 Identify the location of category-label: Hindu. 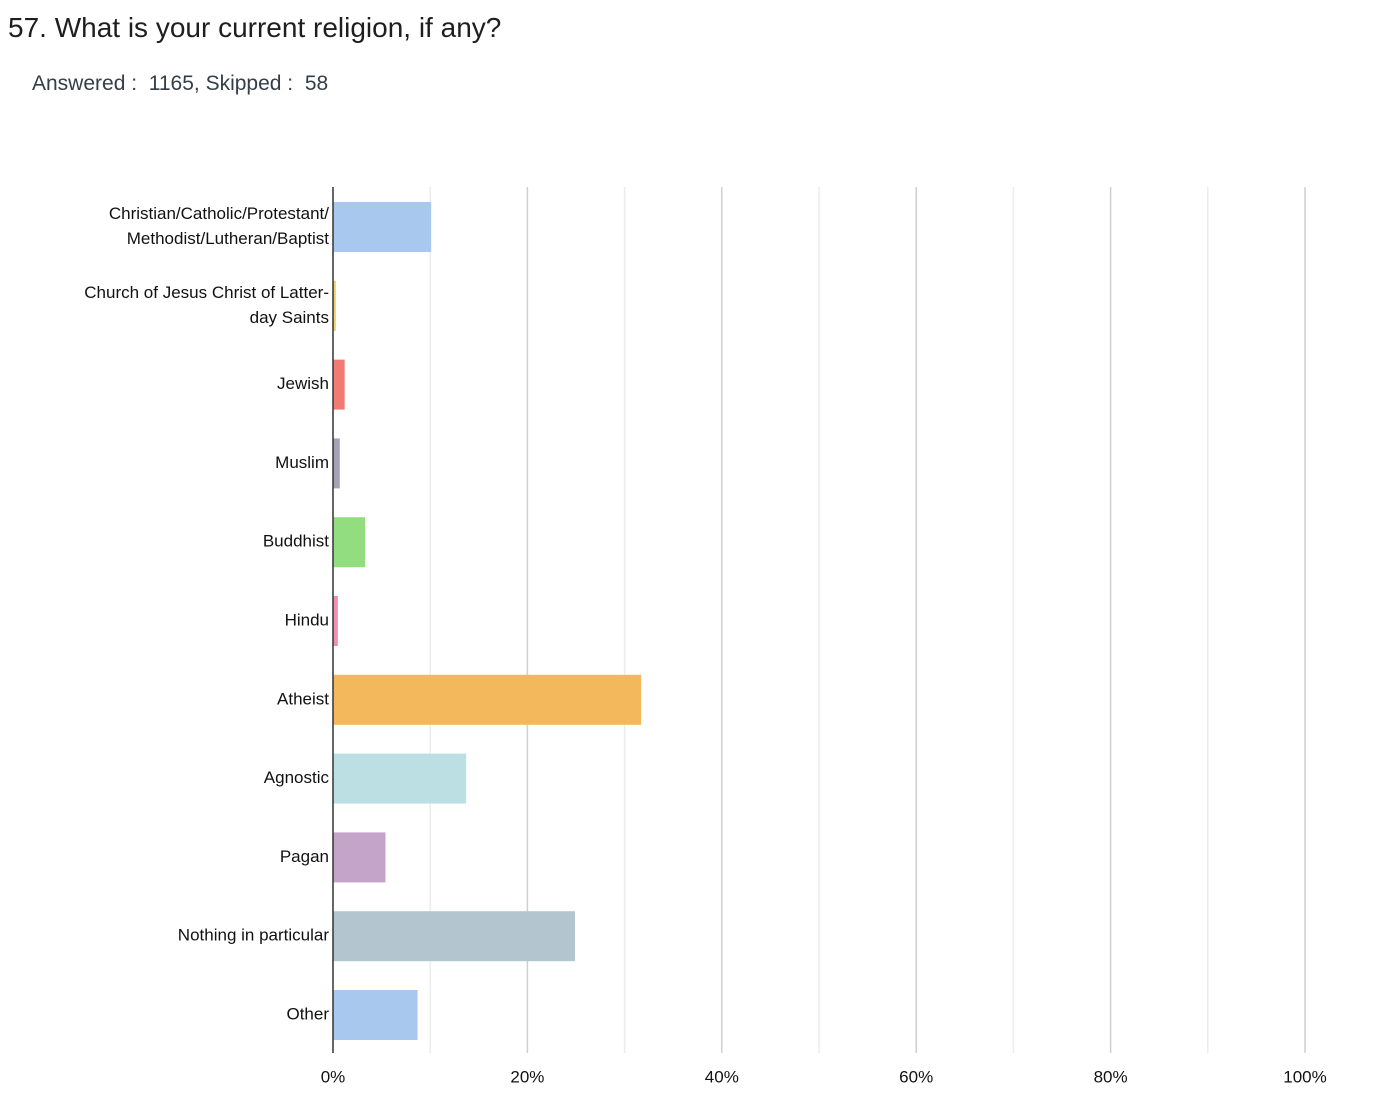
(307, 619).